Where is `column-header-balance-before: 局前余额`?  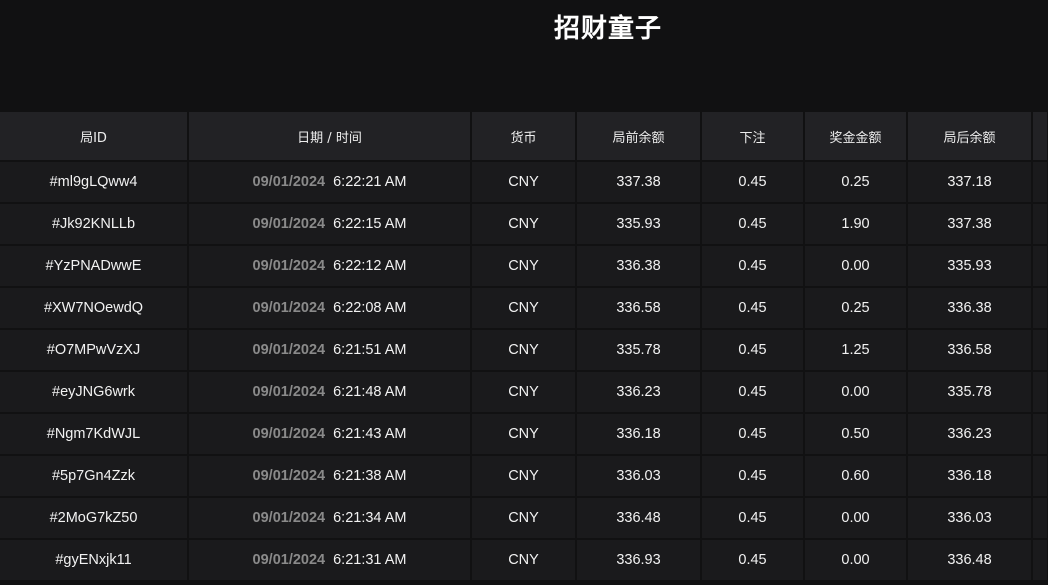 column-header-balance-before: 局前余额 is located at coordinates (638, 136).